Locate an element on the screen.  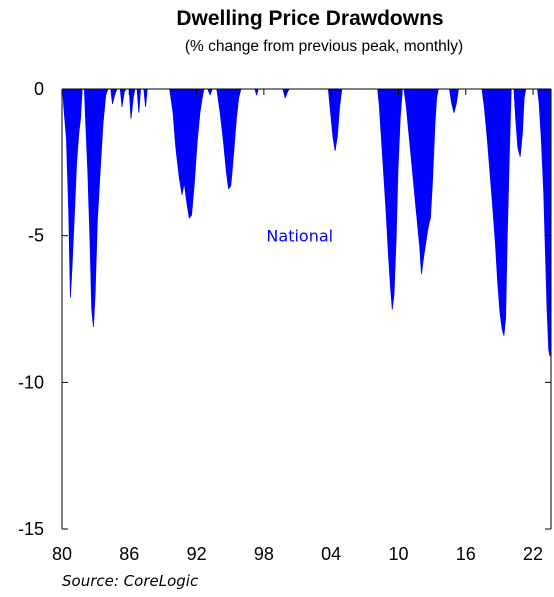
y-tick-label: -15 is located at coordinates (31, 529).